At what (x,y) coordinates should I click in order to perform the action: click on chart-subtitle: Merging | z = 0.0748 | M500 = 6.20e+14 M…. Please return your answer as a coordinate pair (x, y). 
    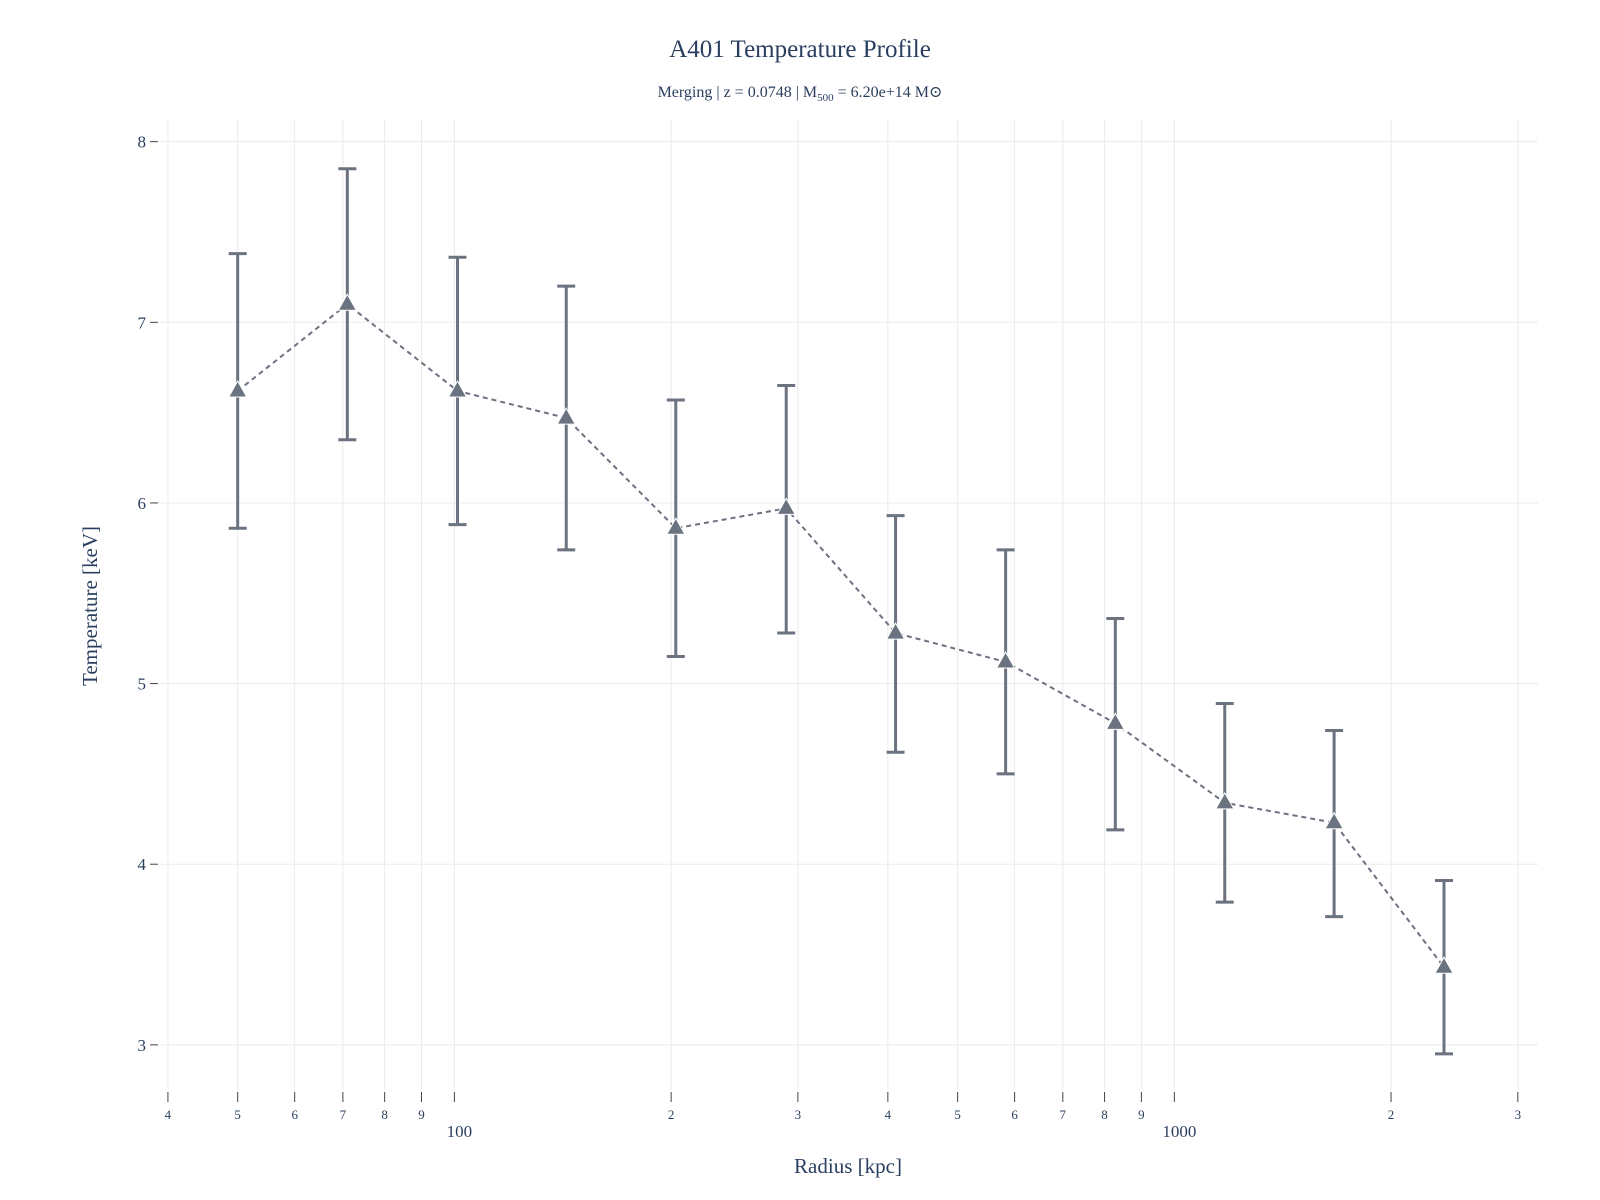
    Looking at the image, I should click on (800, 93).